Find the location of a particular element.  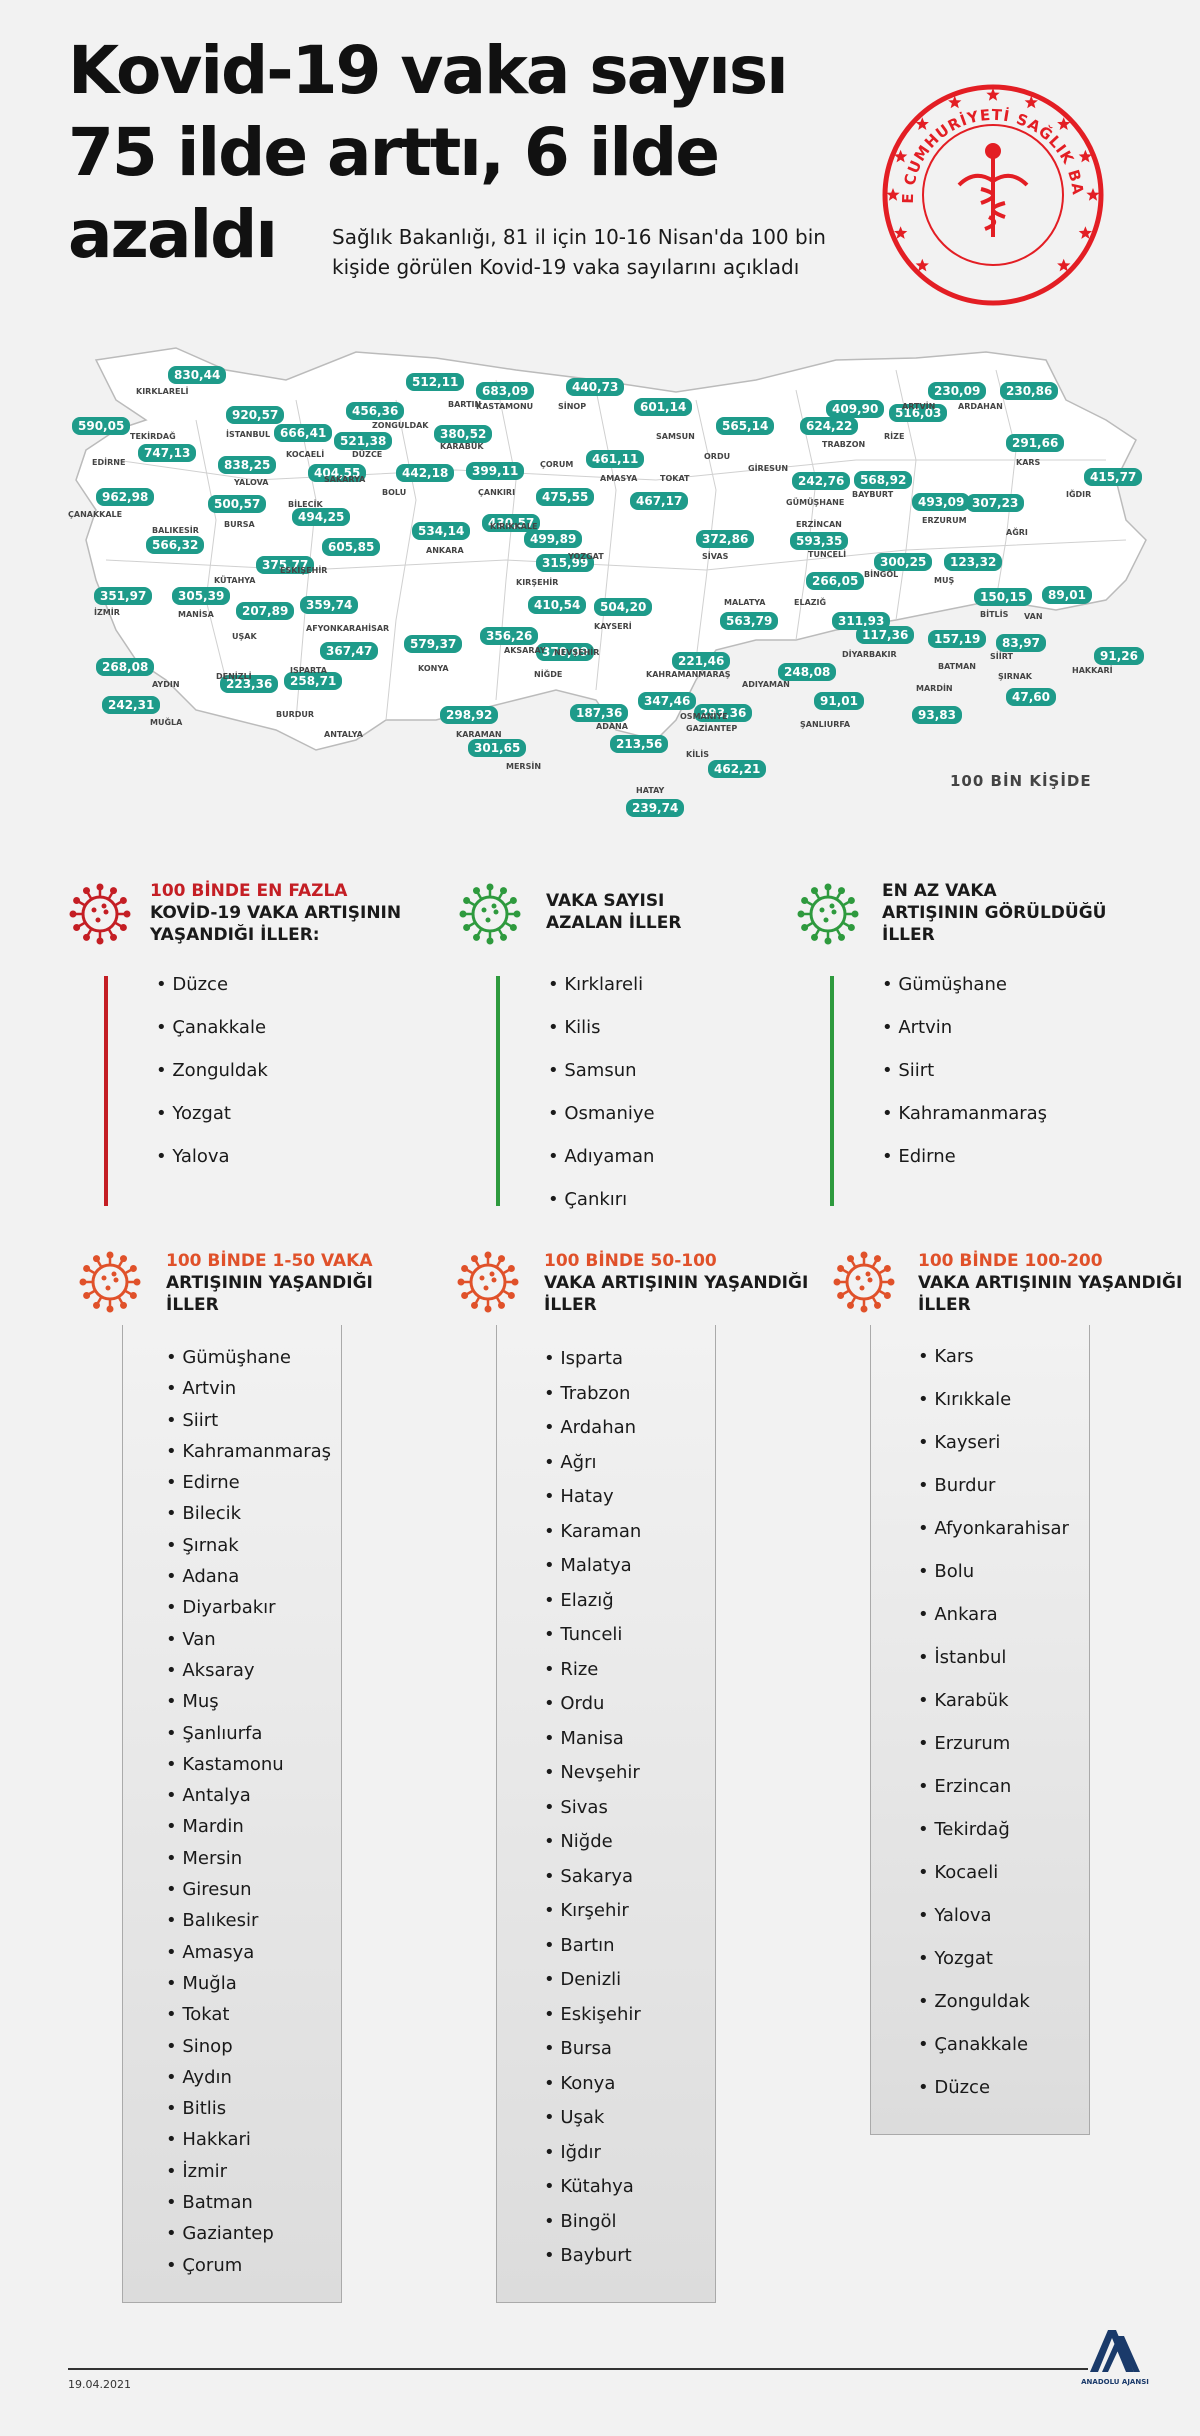

province-name-label: GAZİANTEP is located at coordinates (712, 728).